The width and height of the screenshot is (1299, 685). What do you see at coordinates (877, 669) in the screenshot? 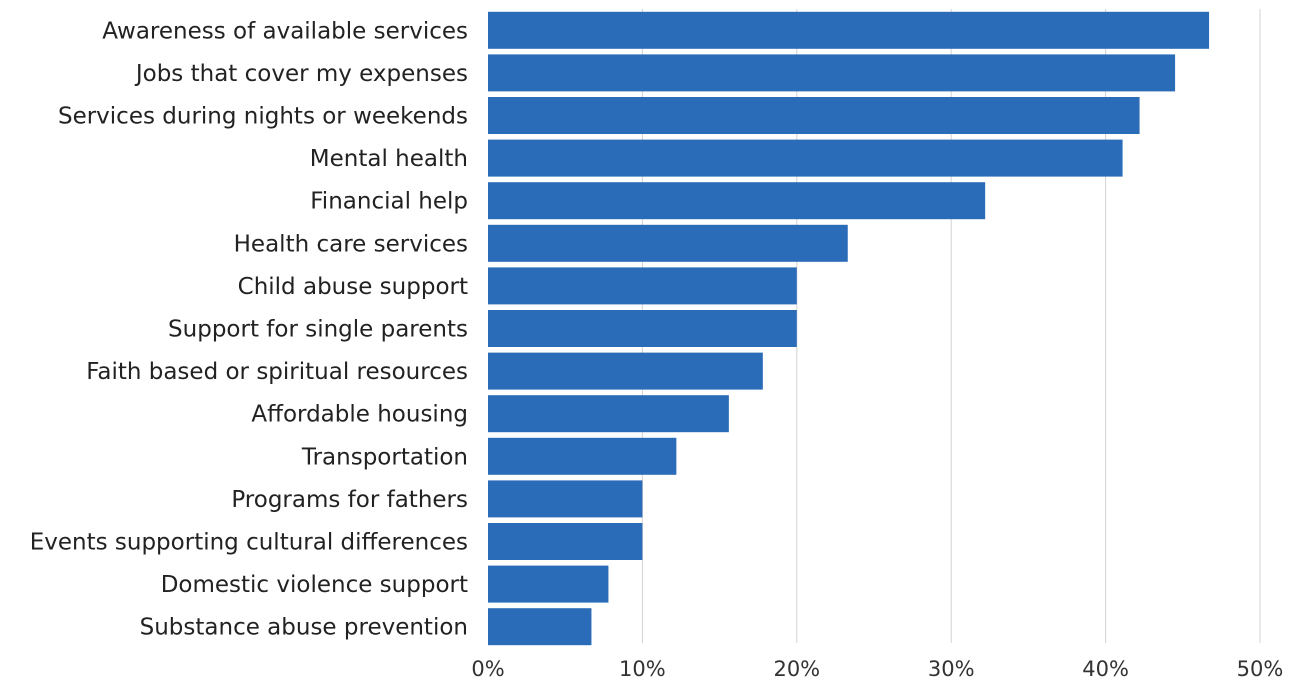
I see `x-axis-tick-labels: 0% 10% 20% 30% 40% 50%` at bounding box center [877, 669].